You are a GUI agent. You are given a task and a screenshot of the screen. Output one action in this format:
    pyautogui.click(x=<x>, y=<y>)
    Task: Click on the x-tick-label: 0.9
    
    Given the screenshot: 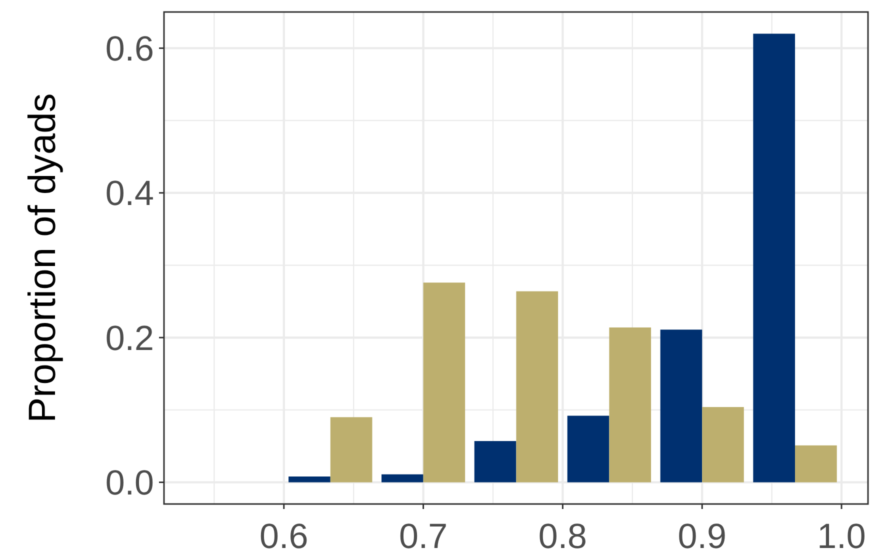 What is the action you would take?
    pyautogui.click(x=702, y=534)
    